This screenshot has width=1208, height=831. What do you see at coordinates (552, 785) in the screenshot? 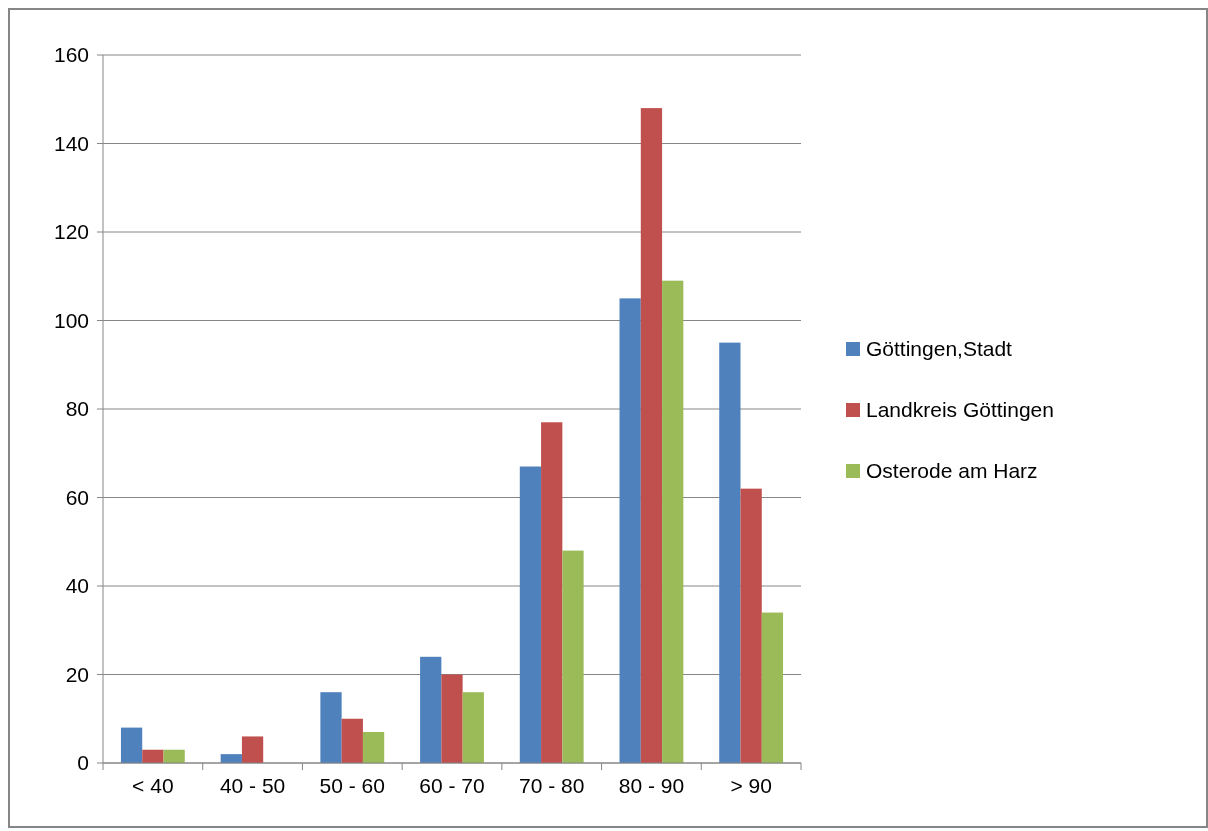
I see `x-tick-label: 70 - 80` at bounding box center [552, 785].